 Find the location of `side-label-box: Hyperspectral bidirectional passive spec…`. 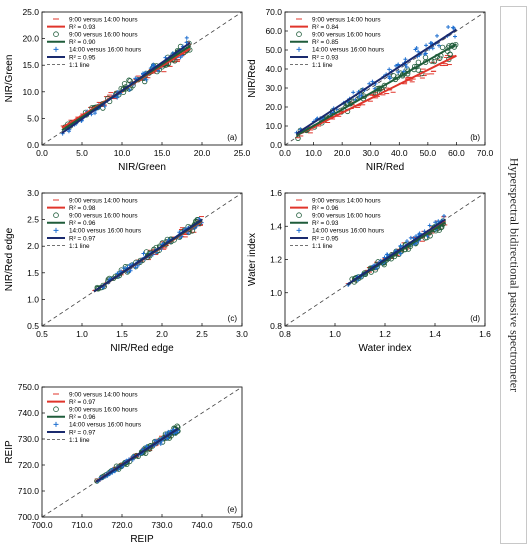

side-label-box: Hyperspectral bidirectional passive spec… is located at coordinates (513, 275).